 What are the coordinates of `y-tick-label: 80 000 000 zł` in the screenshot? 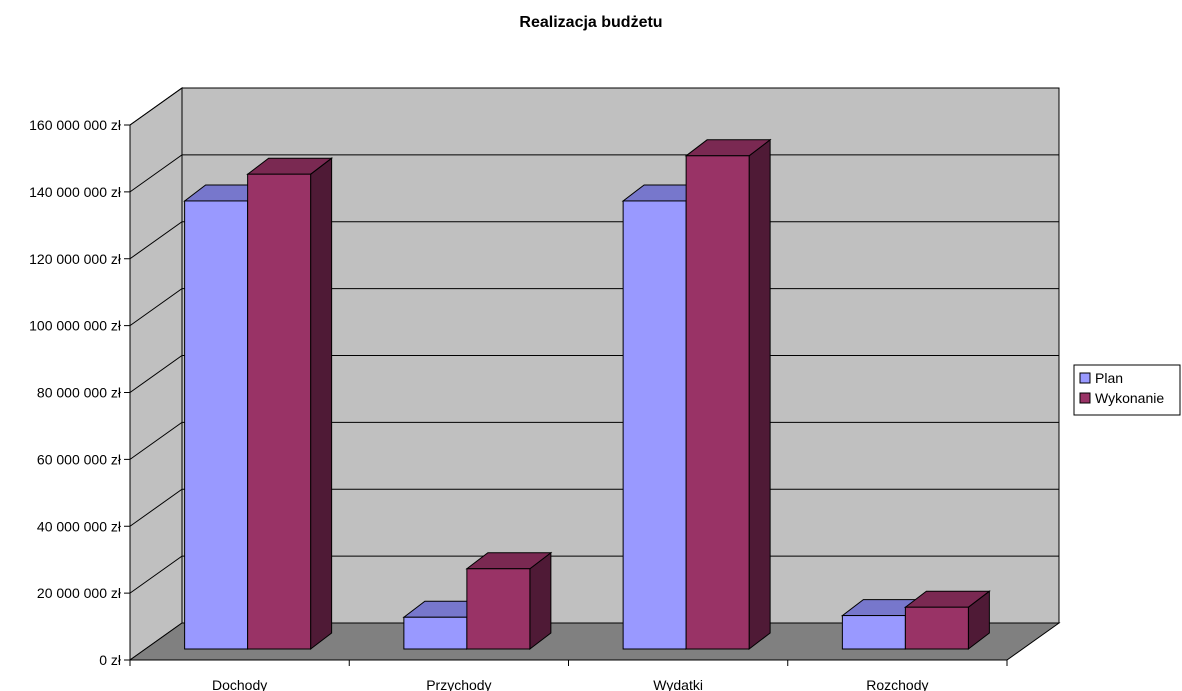 It's located at (79, 393).